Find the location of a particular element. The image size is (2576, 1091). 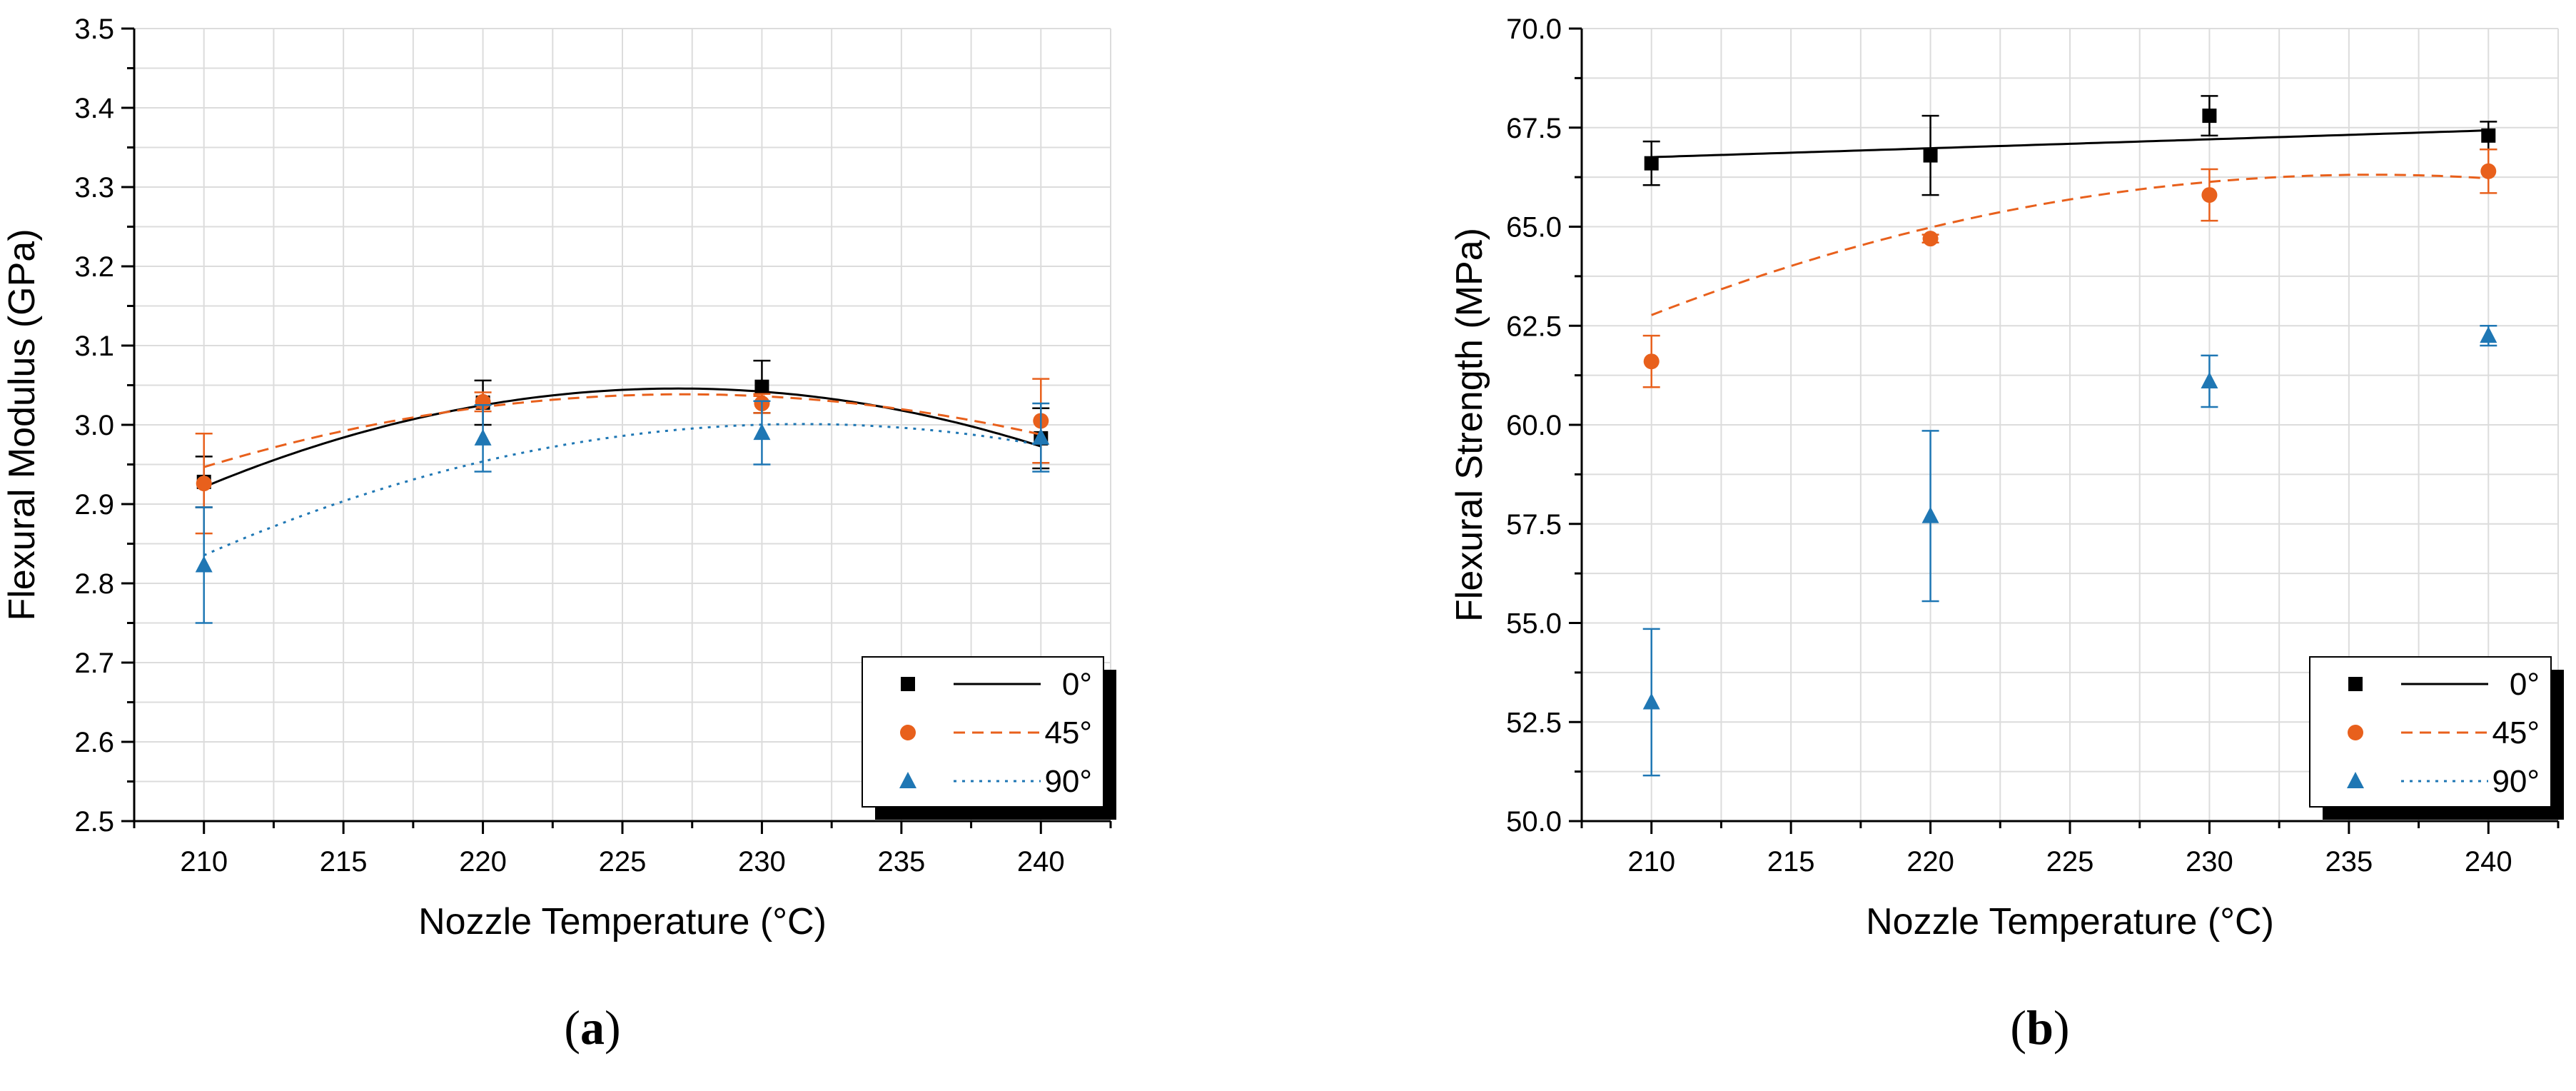

y-tick-label: 60.0 is located at coordinates (1534, 426).